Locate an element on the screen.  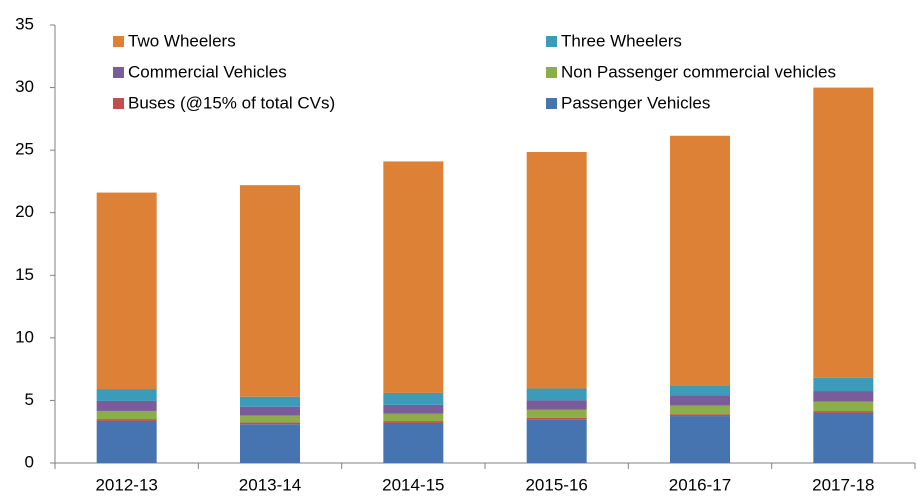
y-tick-label: 30 is located at coordinates (24, 86).